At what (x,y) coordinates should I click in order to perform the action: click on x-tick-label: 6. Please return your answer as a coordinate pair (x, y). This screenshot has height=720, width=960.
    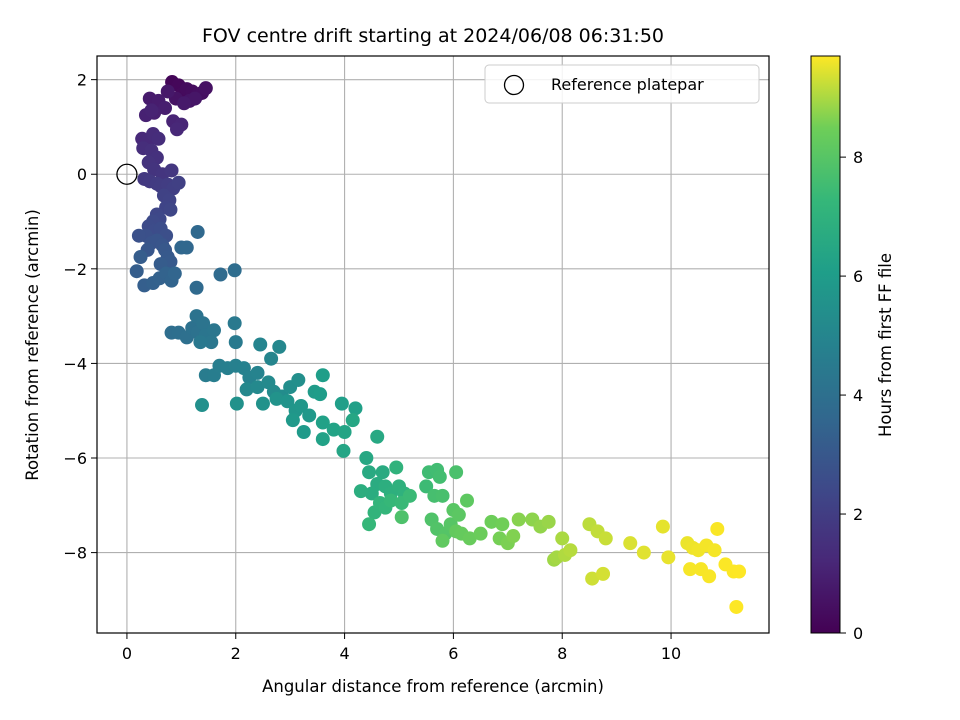
    Looking at the image, I should click on (453, 653).